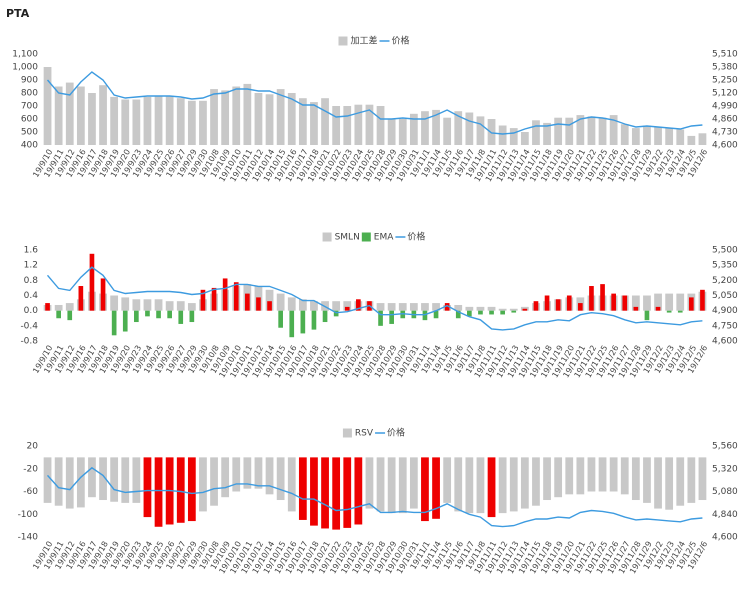  Describe the element at coordinates (725, 68) in the screenshot. I see `y2-tick-label: 5,380` at that location.